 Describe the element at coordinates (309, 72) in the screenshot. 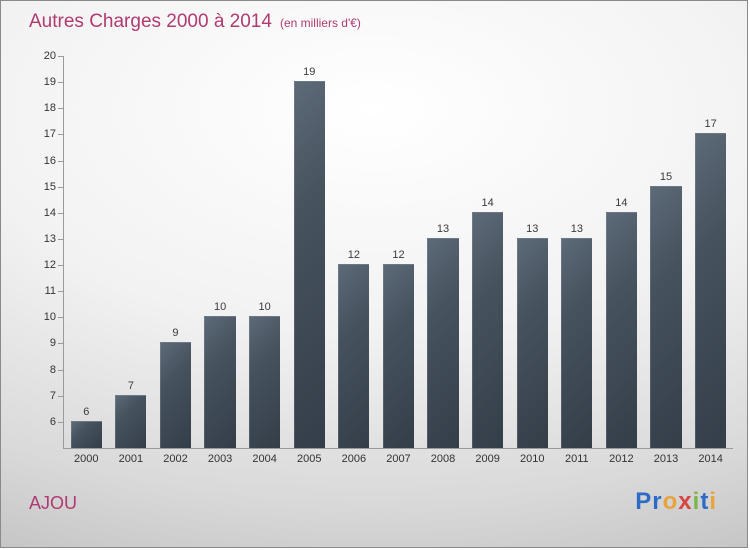

I see `bar-value-label: 19` at that location.